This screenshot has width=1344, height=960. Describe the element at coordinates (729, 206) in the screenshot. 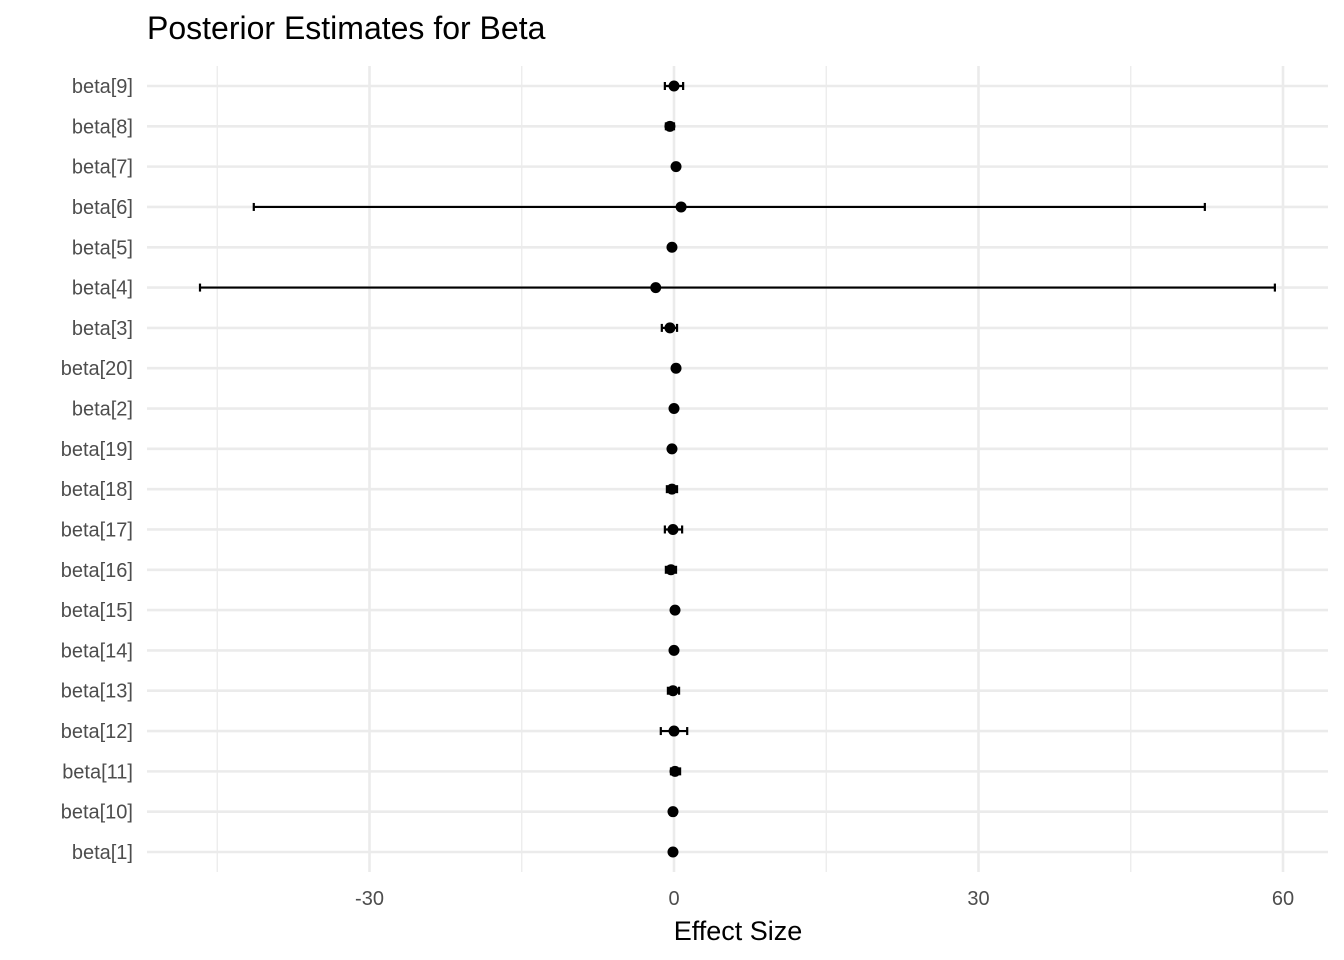

I see `errorbar-beta6` at that location.